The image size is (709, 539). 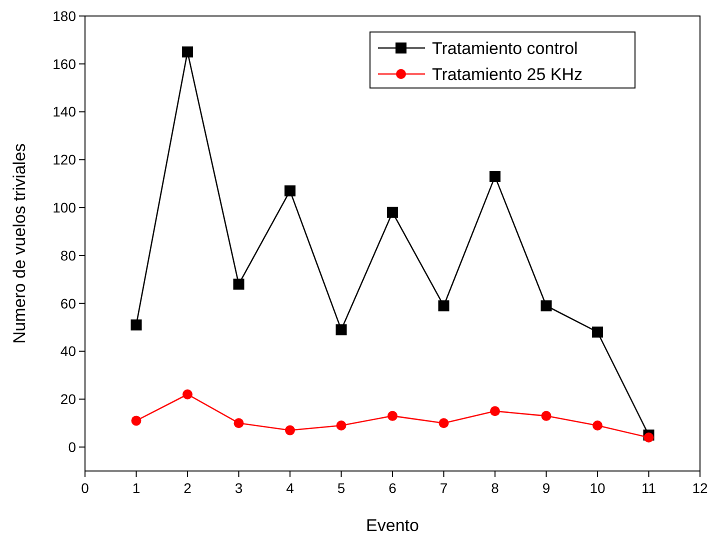 What do you see at coordinates (495, 488) in the screenshot?
I see `x-tick-label: 8` at bounding box center [495, 488].